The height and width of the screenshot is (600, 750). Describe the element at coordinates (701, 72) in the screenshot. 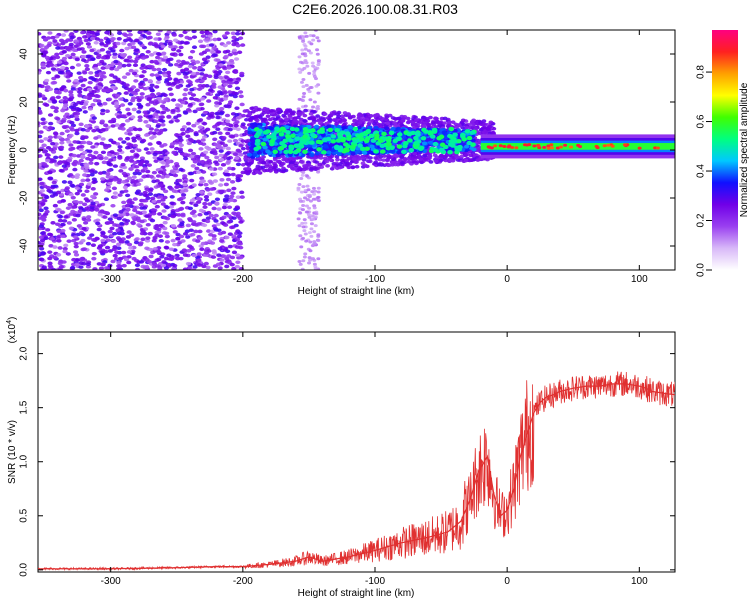

I see `colorbar-tick-label: 0.8` at that location.